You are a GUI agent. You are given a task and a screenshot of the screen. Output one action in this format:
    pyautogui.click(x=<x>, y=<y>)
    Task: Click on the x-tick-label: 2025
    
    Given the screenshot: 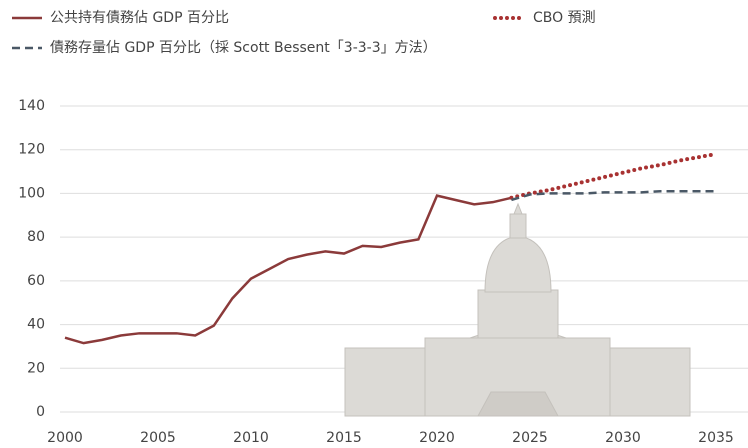 What is the action you would take?
    pyautogui.click(x=530, y=438)
    